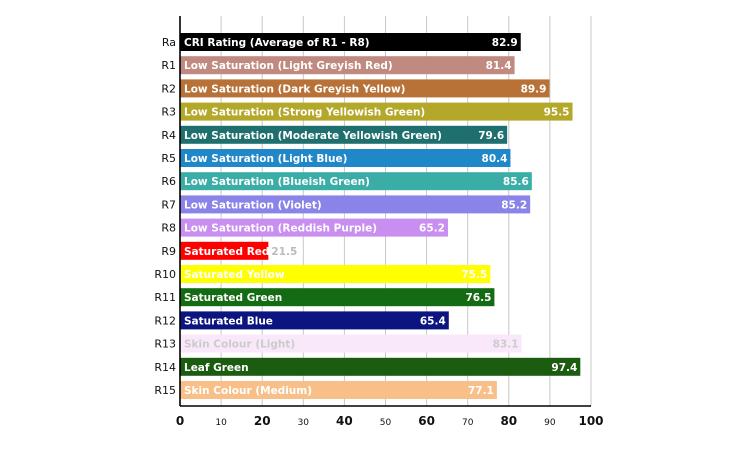 The height and width of the screenshot is (450, 736). I want to click on bar-R6, so click(356, 181).